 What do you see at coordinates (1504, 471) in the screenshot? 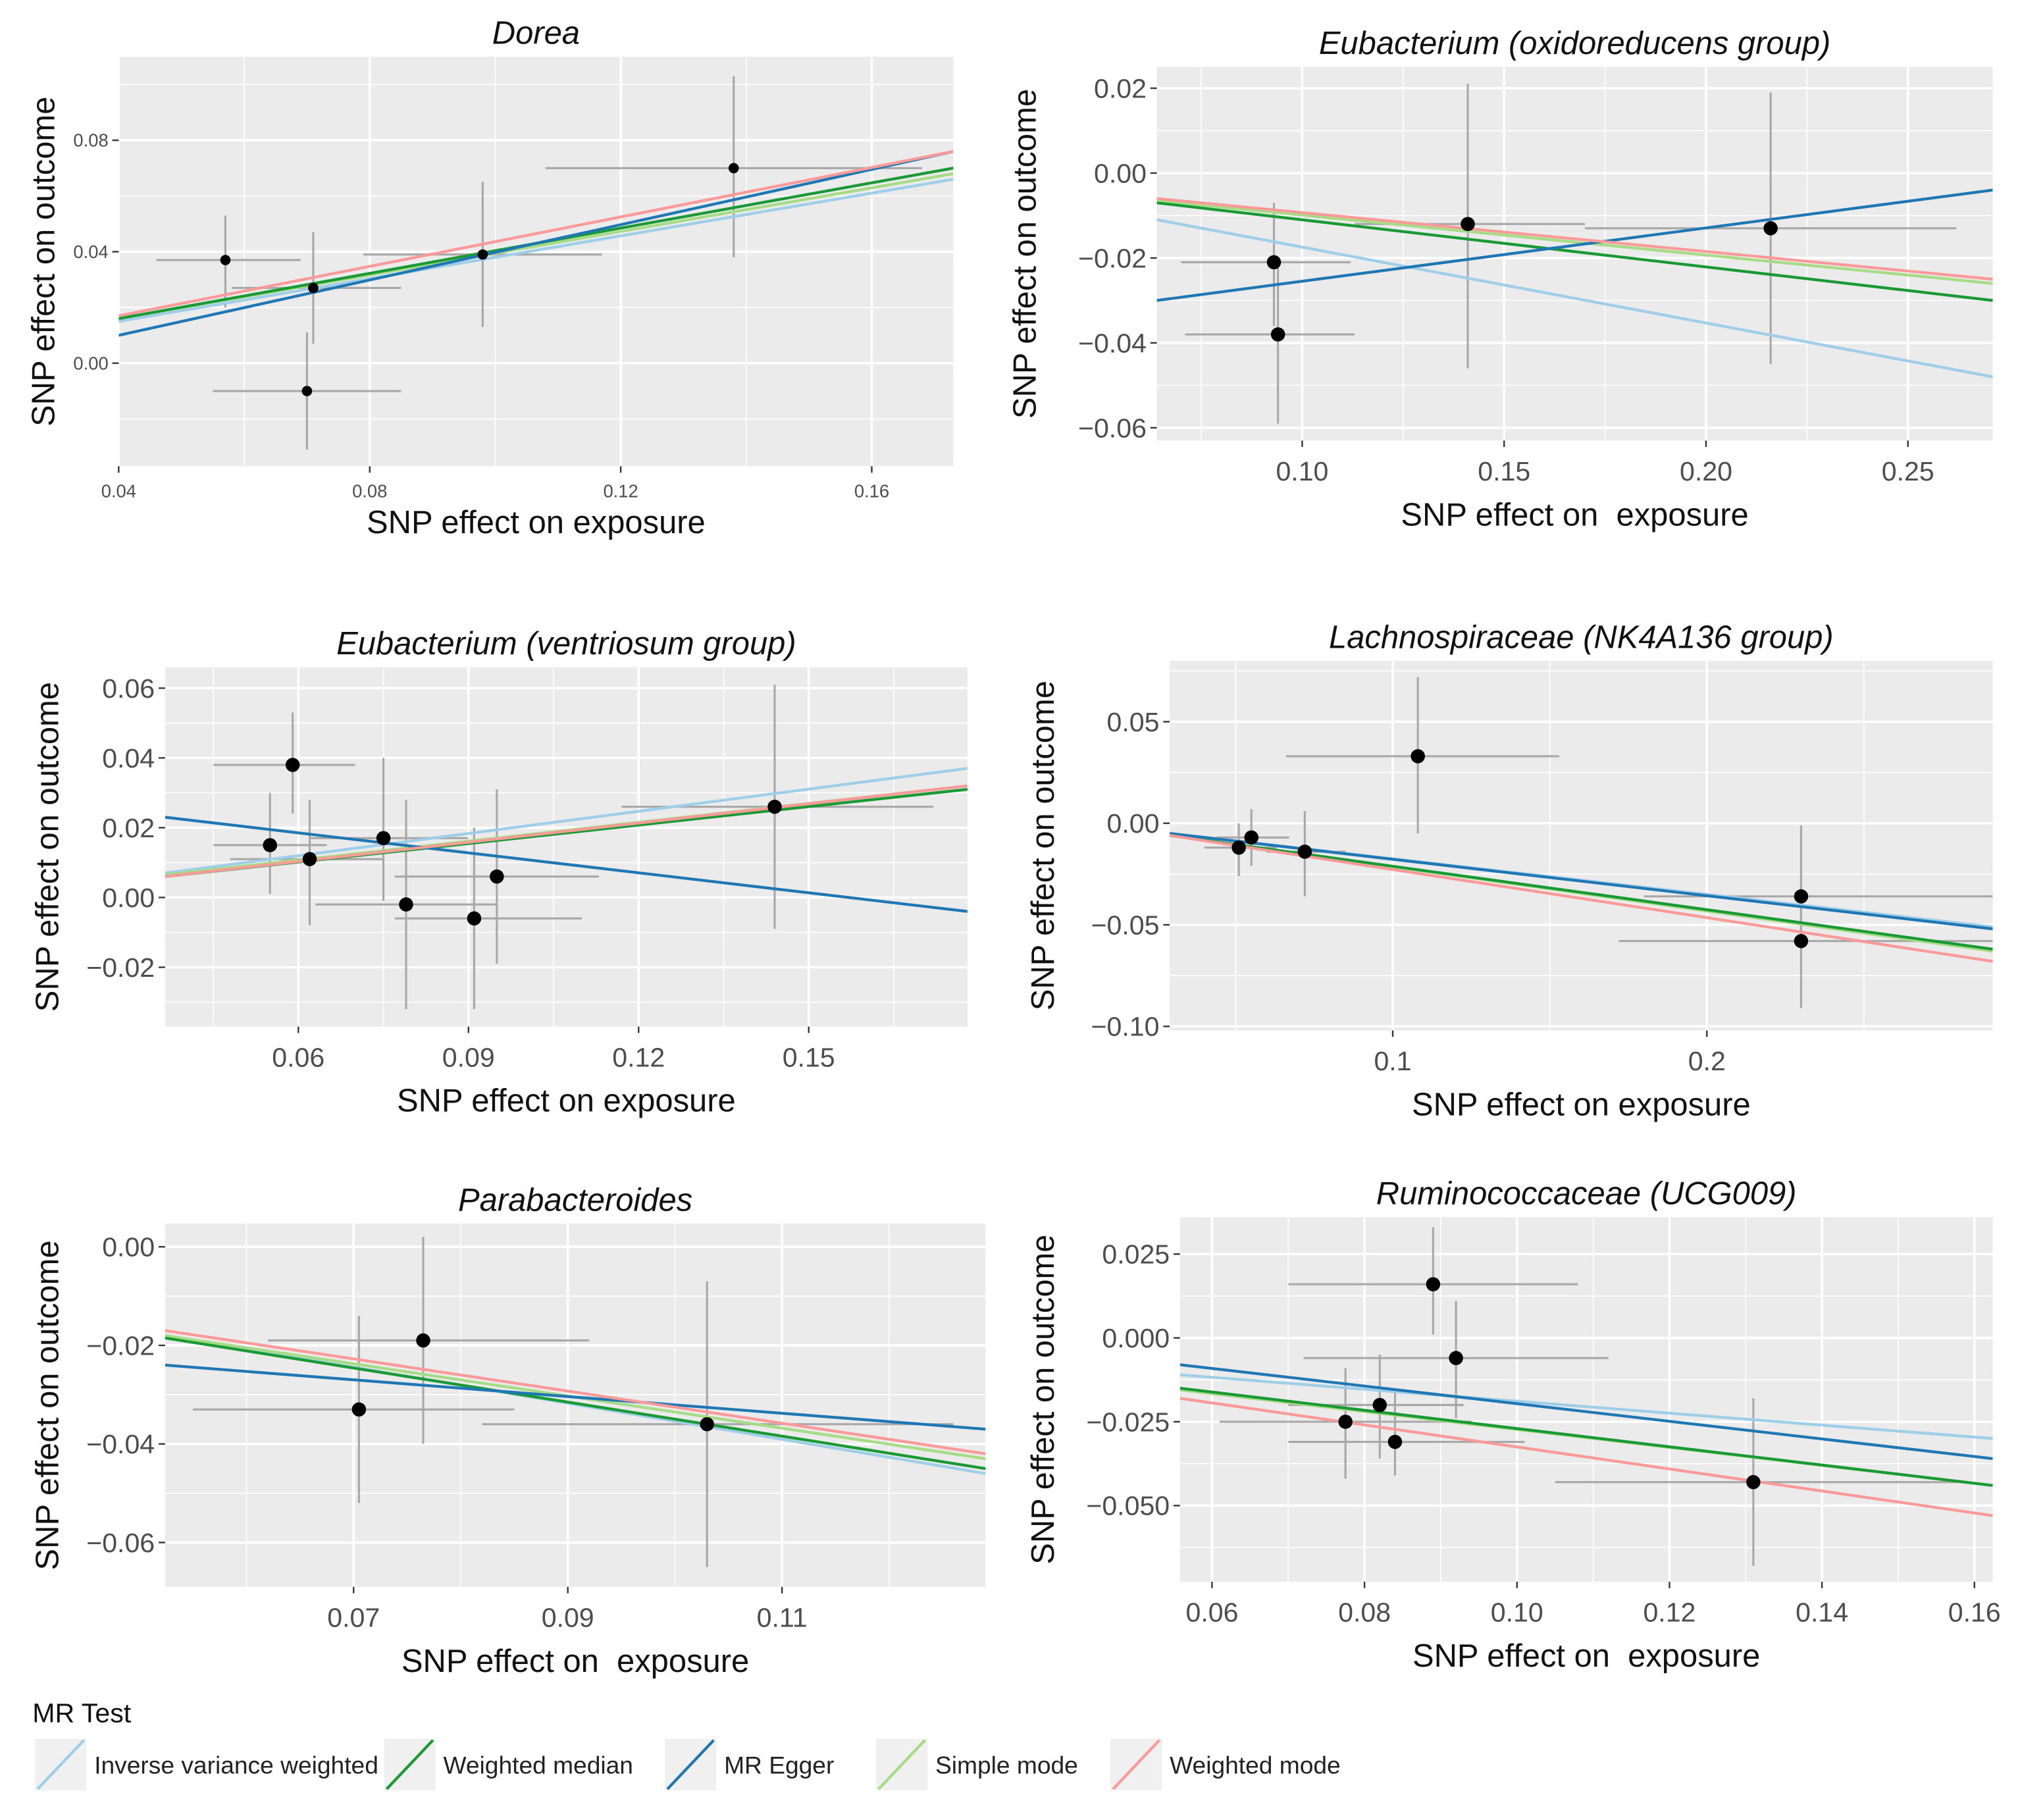
I see `x-tick-label: 0.15` at bounding box center [1504, 471].